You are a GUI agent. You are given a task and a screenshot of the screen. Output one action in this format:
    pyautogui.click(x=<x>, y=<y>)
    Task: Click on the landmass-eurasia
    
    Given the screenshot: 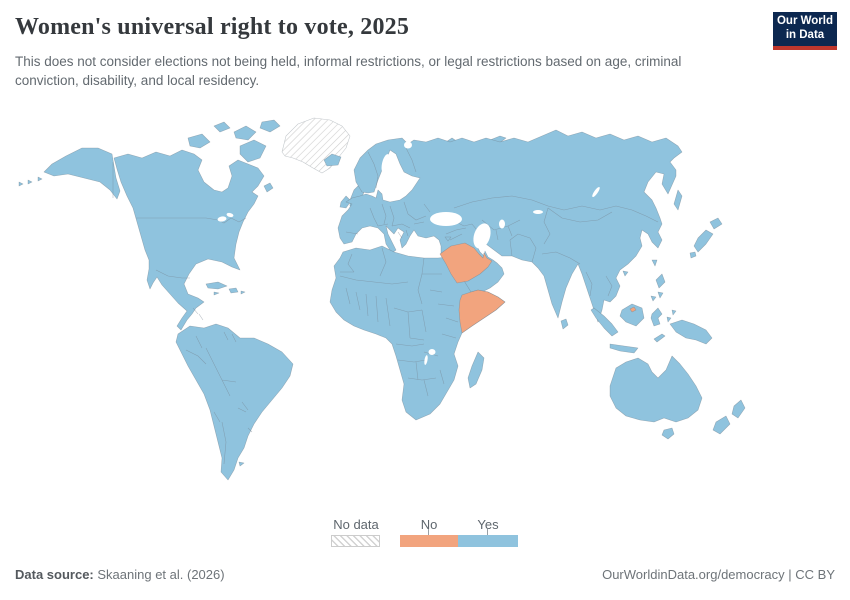 What is the action you would take?
    pyautogui.click(x=510, y=226)
    